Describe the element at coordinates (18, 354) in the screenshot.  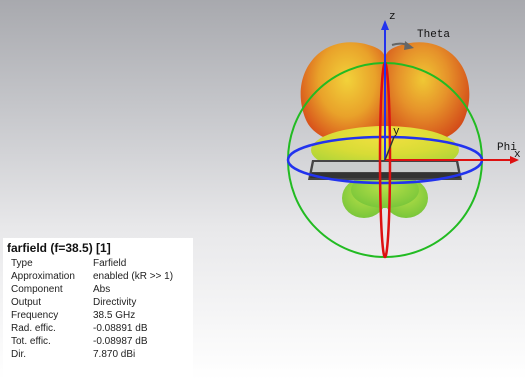
I see `info-key: Dir.` at that location.